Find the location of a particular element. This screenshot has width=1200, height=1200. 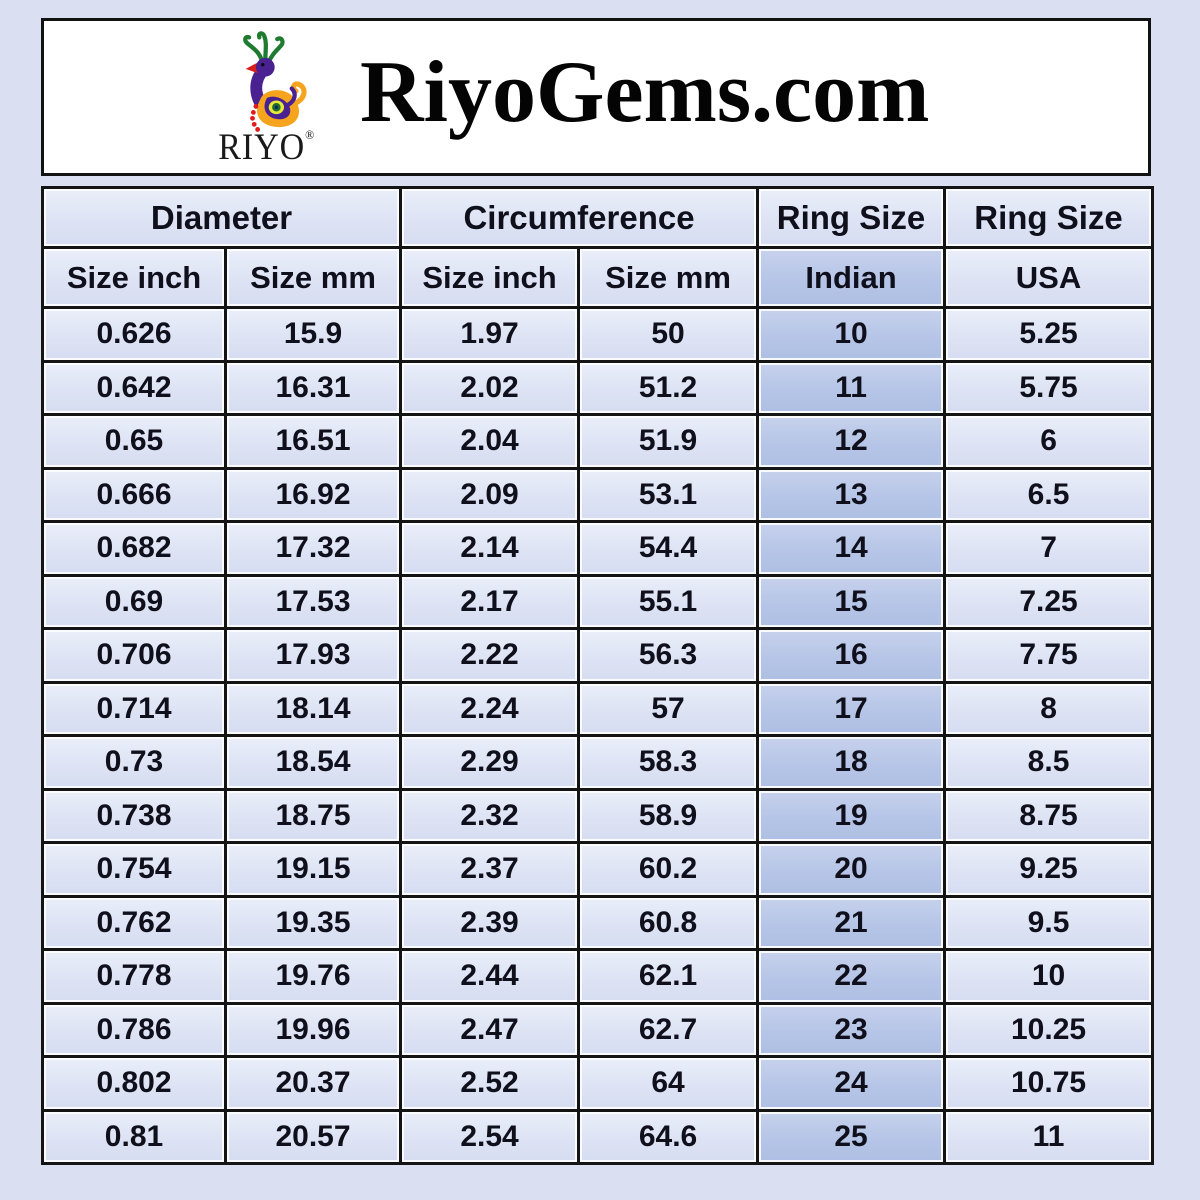

table-cell: 7 is located at coordinates (1049, 548).